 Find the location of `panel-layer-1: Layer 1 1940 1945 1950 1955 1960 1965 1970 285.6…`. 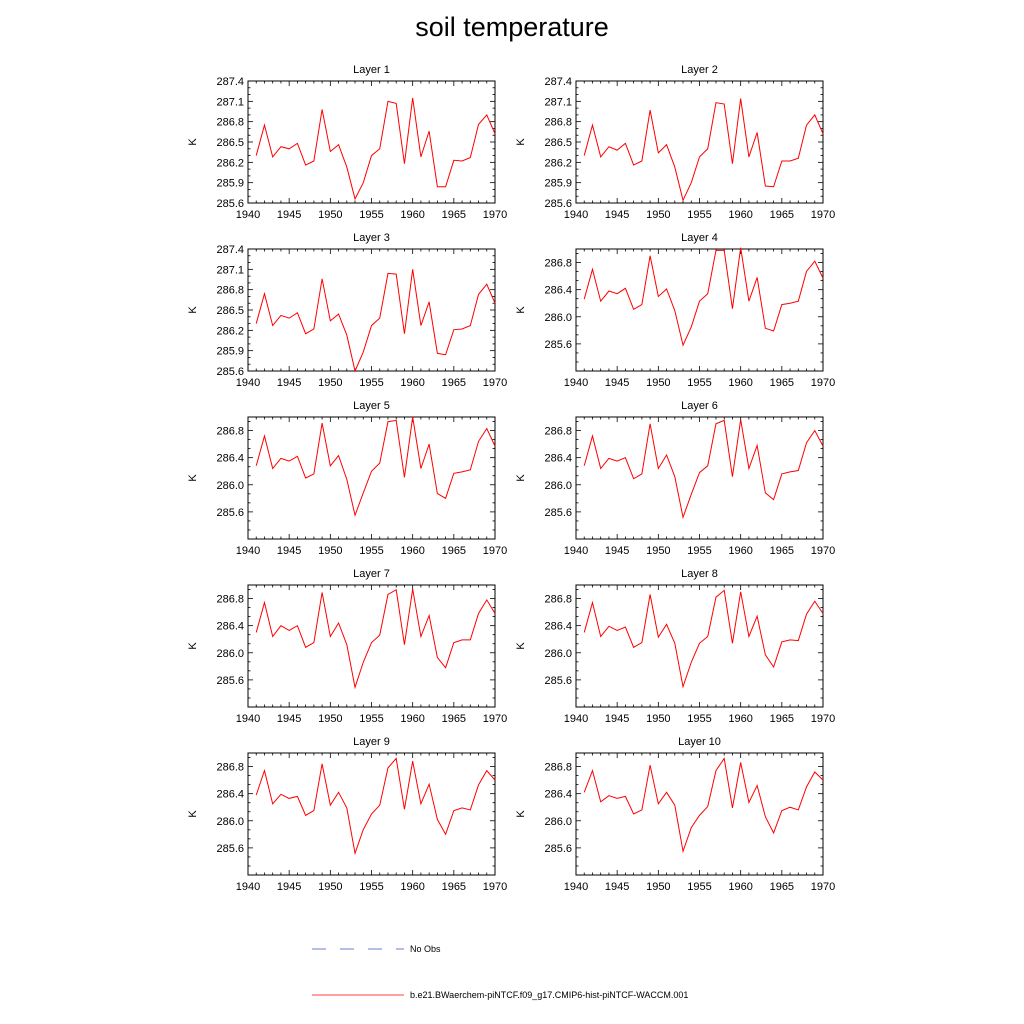

panel-layer-1: Layer 1 1940 1945 1950 1955 1960 1965 1970 285.6… is located at coordinates (347, 145).